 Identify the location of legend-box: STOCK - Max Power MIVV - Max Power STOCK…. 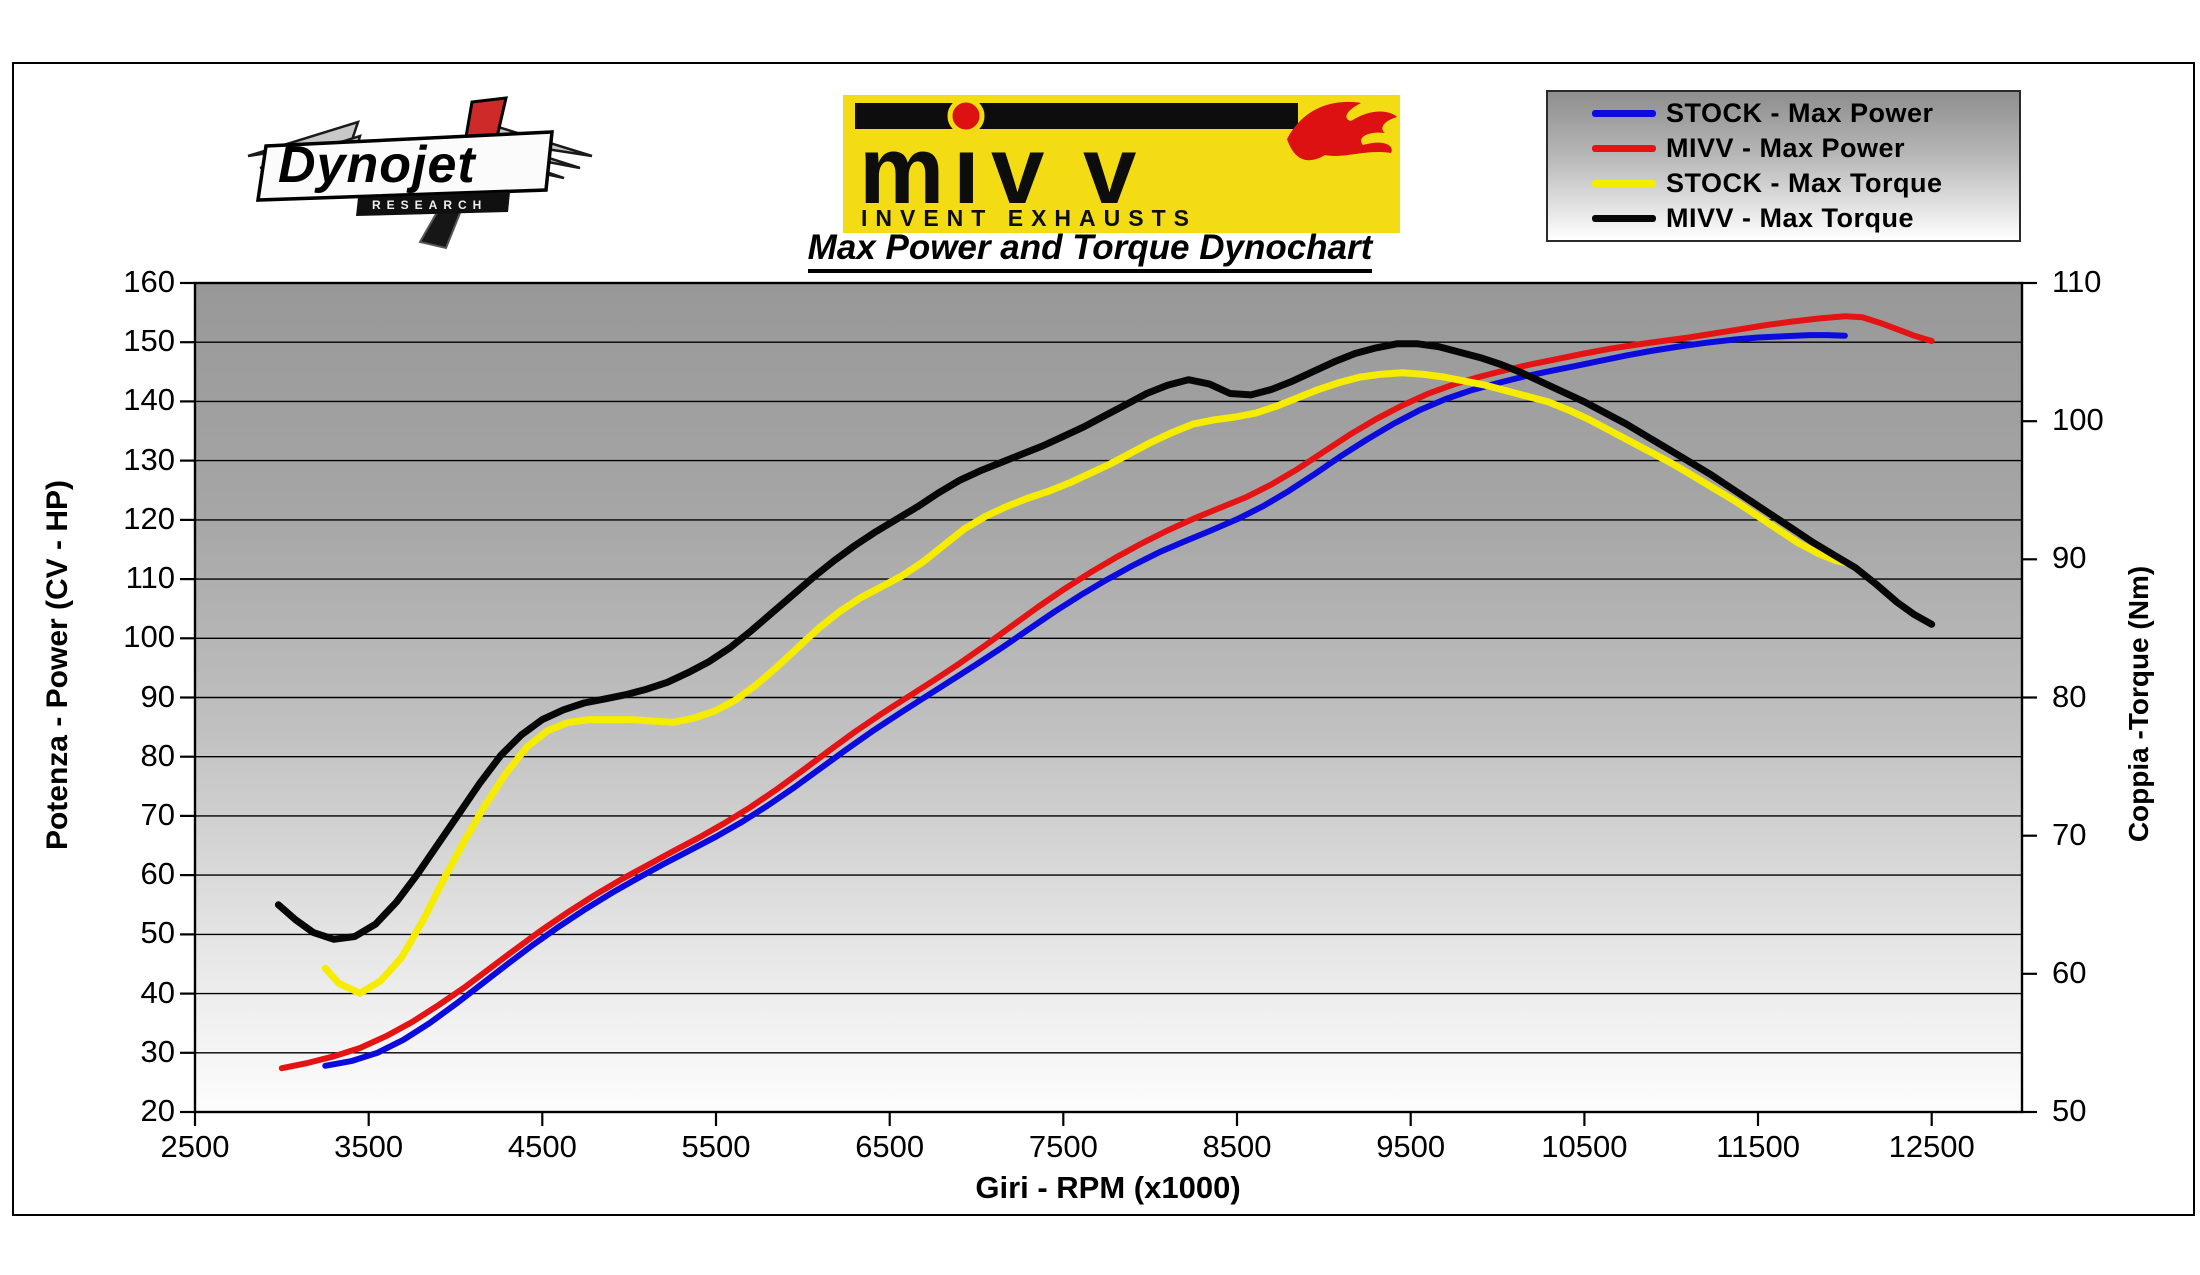
(1783, 166).